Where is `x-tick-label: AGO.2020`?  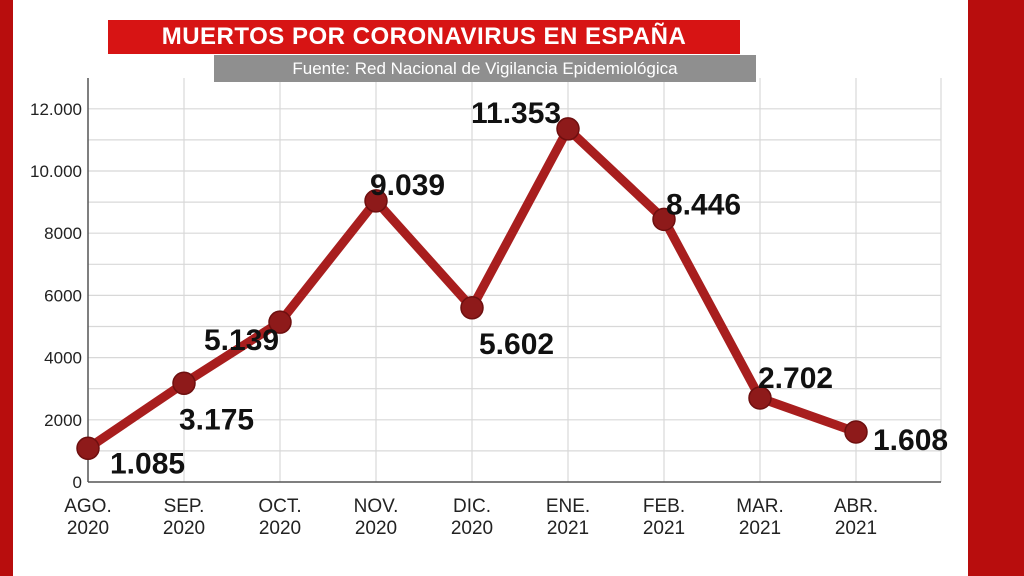 x-tick-label: AGO.2020 is located at coordinates (88, 517).